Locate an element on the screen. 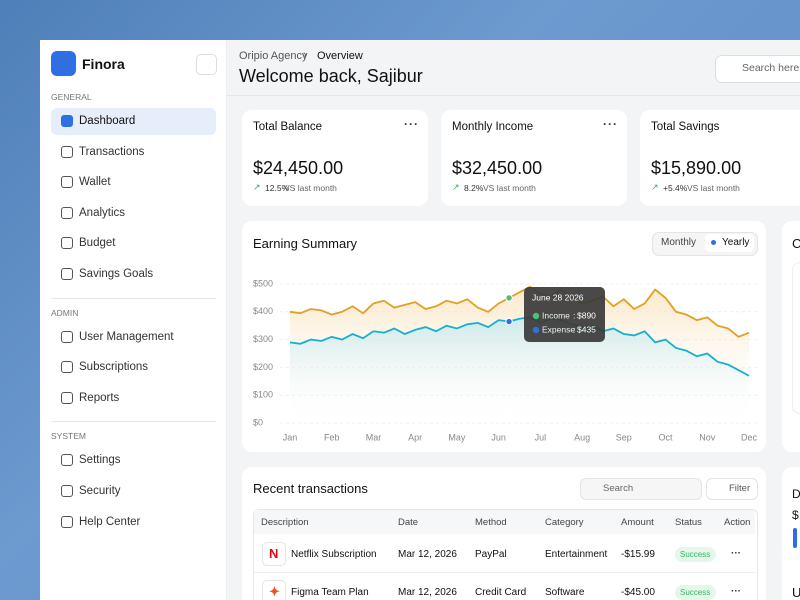  cell: Entertainment is located at coordinates (576, 554).